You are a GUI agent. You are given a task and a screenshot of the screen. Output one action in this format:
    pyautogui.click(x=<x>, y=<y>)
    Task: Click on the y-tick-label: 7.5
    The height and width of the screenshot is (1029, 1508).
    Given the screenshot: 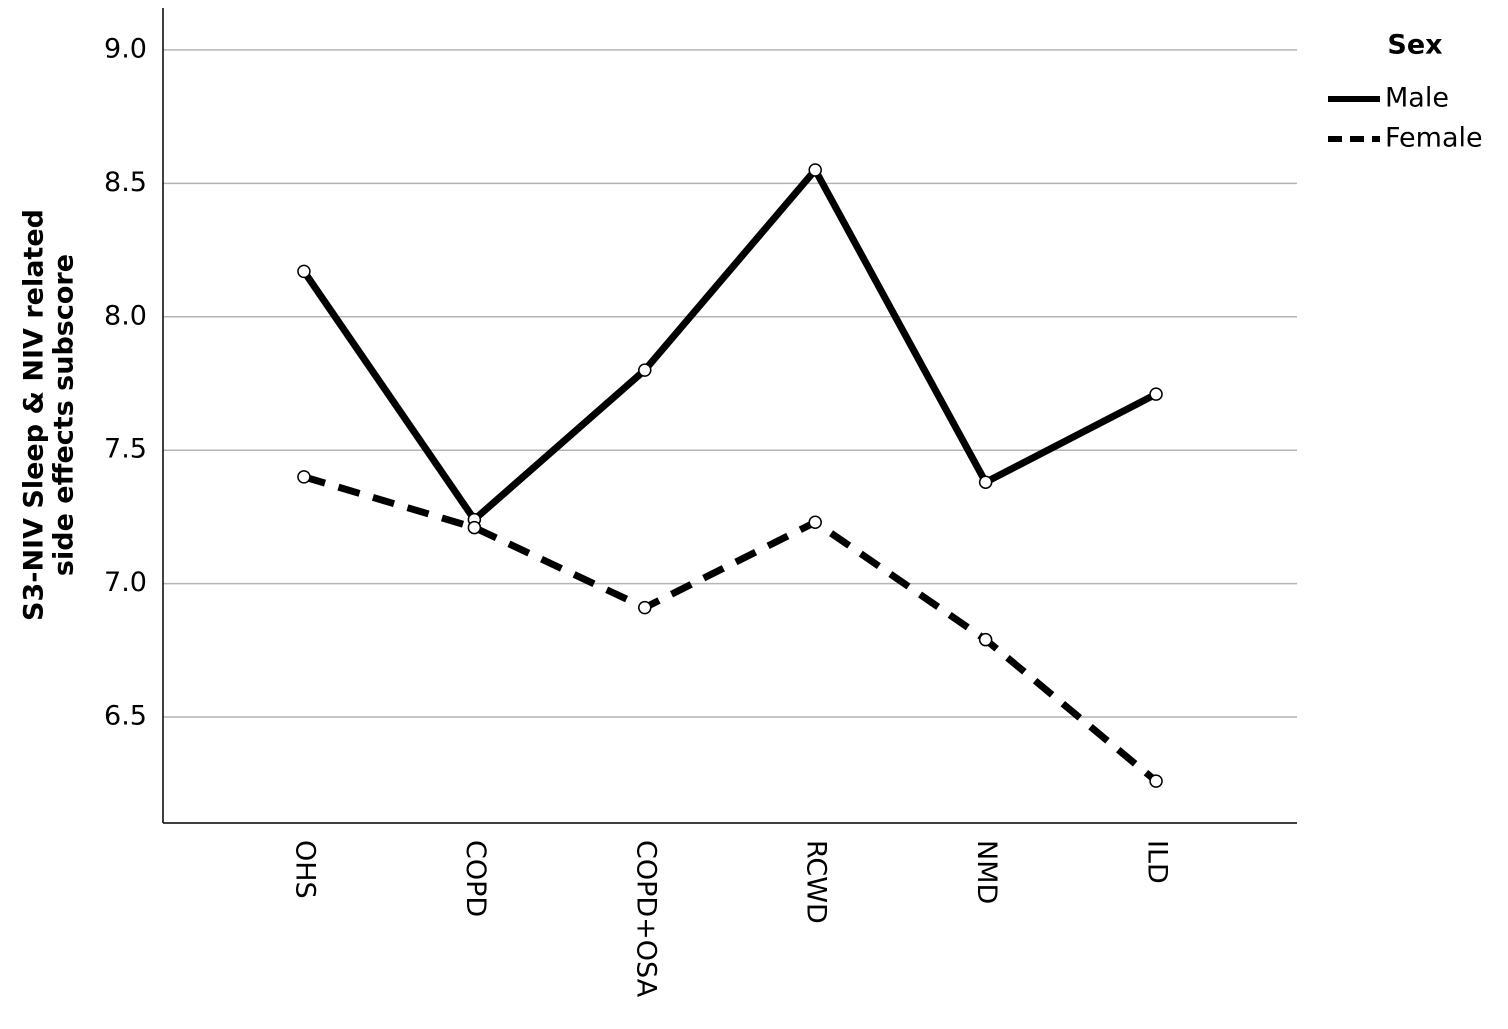 What is the action you would take?
    pyautogui.click(x=125, y=449)
    